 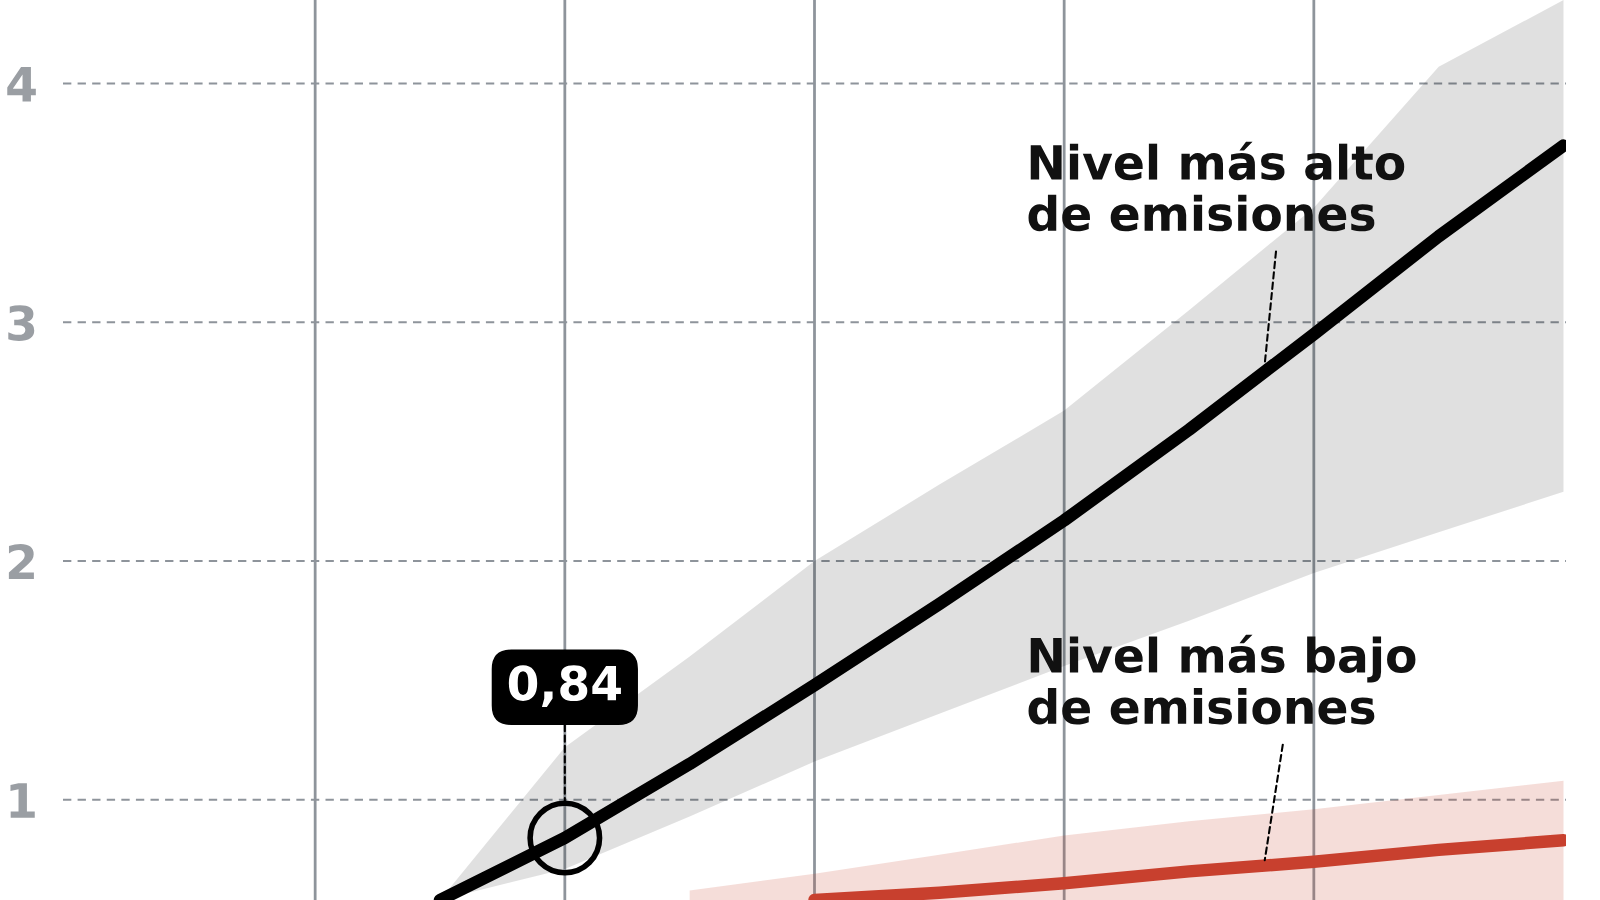 What do you see at coordinates (1216, 186) in the screenshot?
I see `series-label: Nivel más alto de emisiones` at bounding box center [1216, 186].